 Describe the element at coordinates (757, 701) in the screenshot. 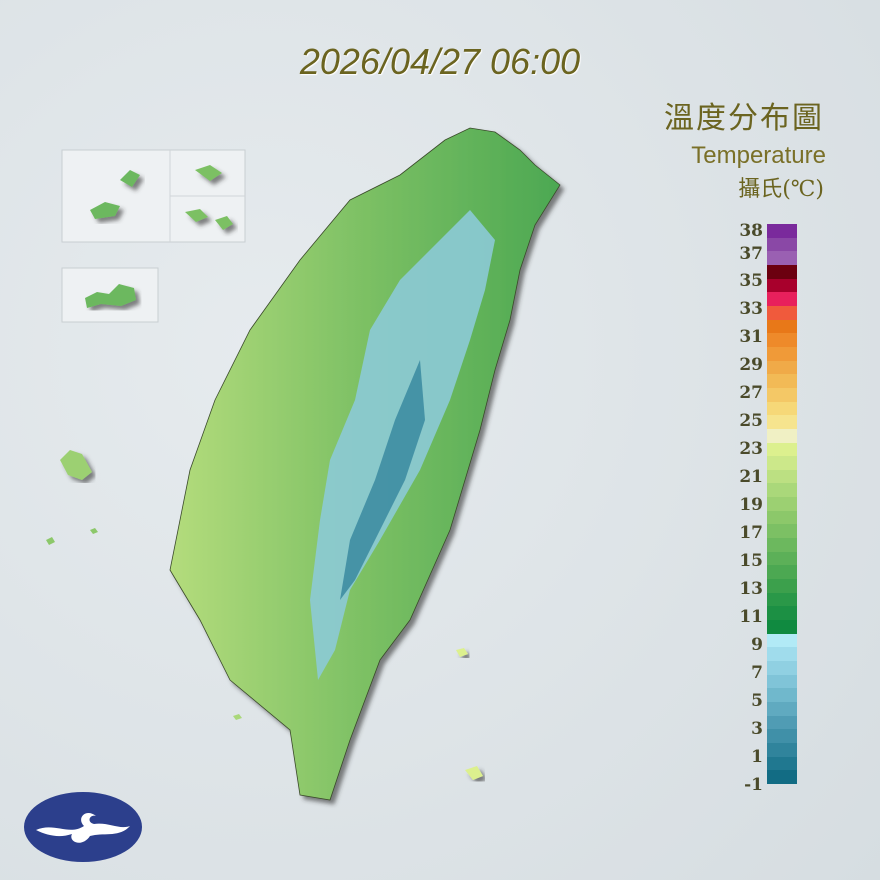

I see `colorbar-tick-label: 5` at that location.